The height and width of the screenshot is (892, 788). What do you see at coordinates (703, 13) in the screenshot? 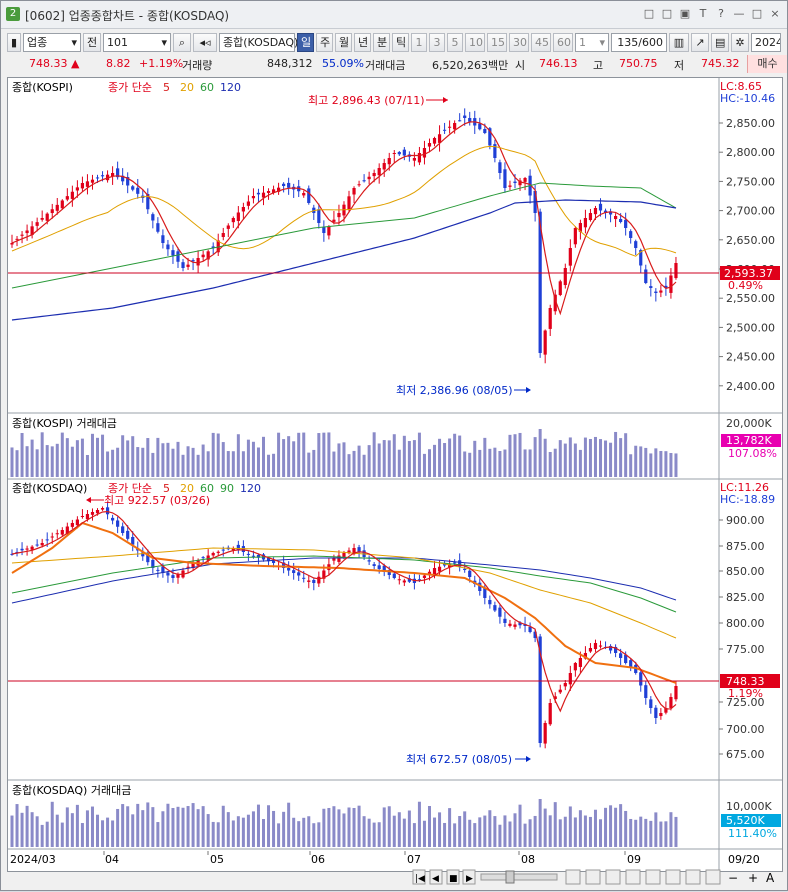
I see `font-size-icon: T` at bounding box center [703, 13].